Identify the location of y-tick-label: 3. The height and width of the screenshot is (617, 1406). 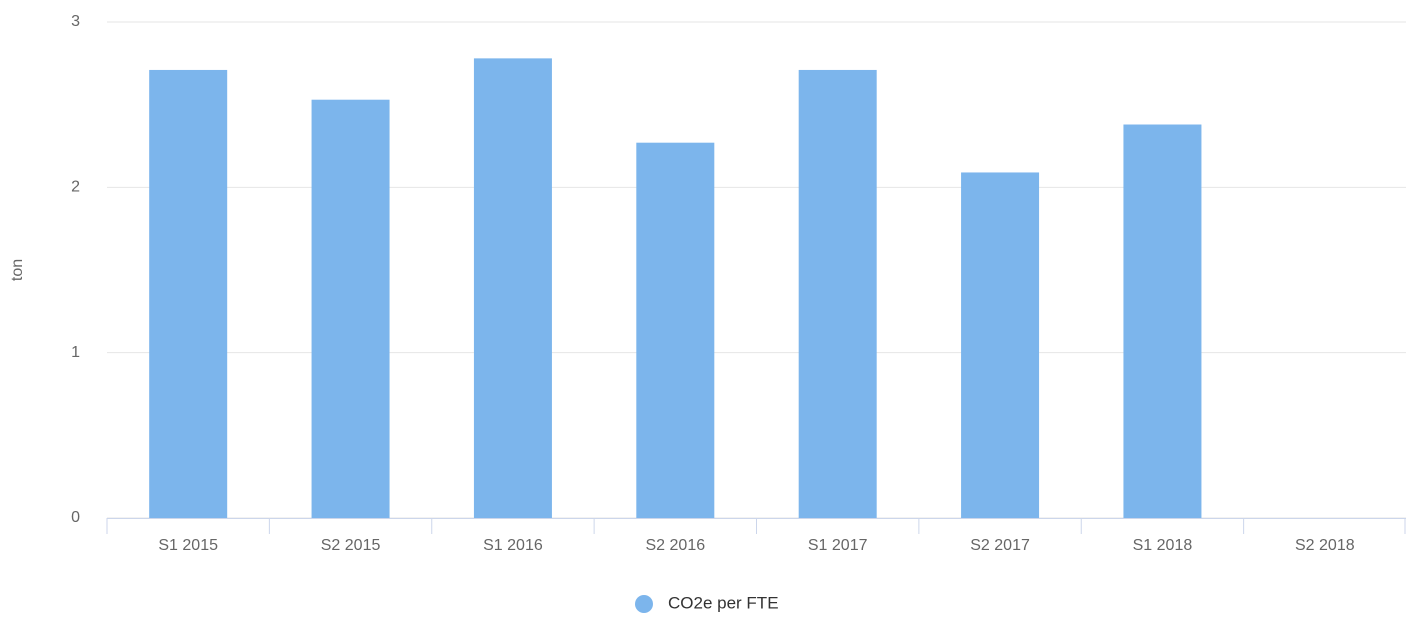
(75, 21).